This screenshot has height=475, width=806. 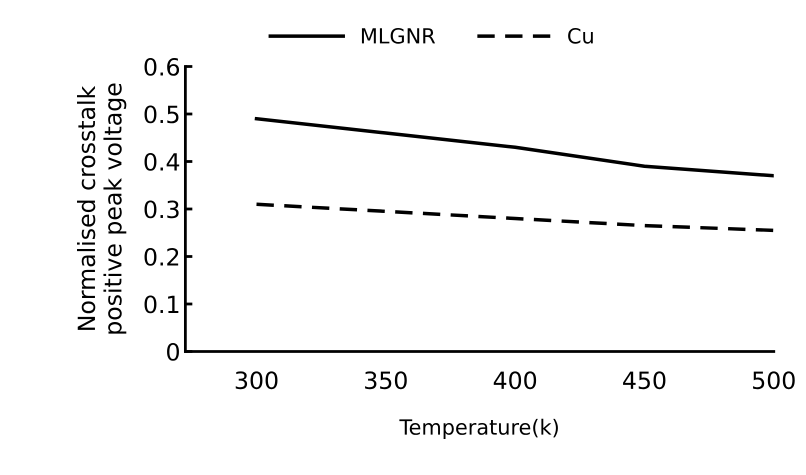 I want to click on y-tick-label: 0.6, so click(x=162, y=67).